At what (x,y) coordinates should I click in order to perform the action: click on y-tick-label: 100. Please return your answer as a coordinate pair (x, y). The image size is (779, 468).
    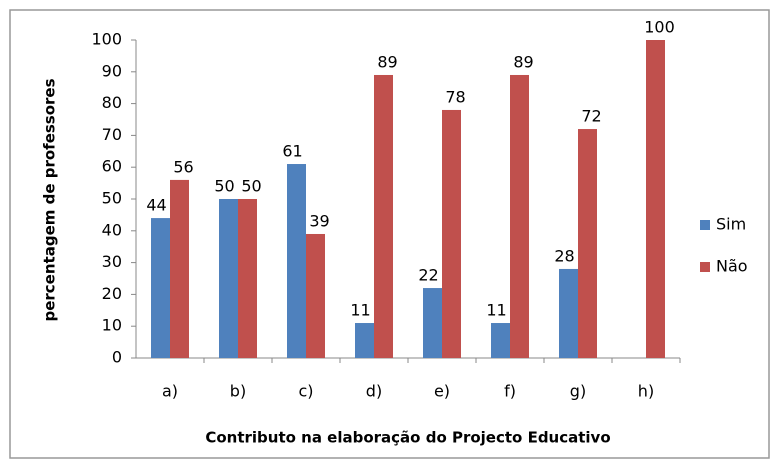
    Looking at the image, I should click on (106, 39).